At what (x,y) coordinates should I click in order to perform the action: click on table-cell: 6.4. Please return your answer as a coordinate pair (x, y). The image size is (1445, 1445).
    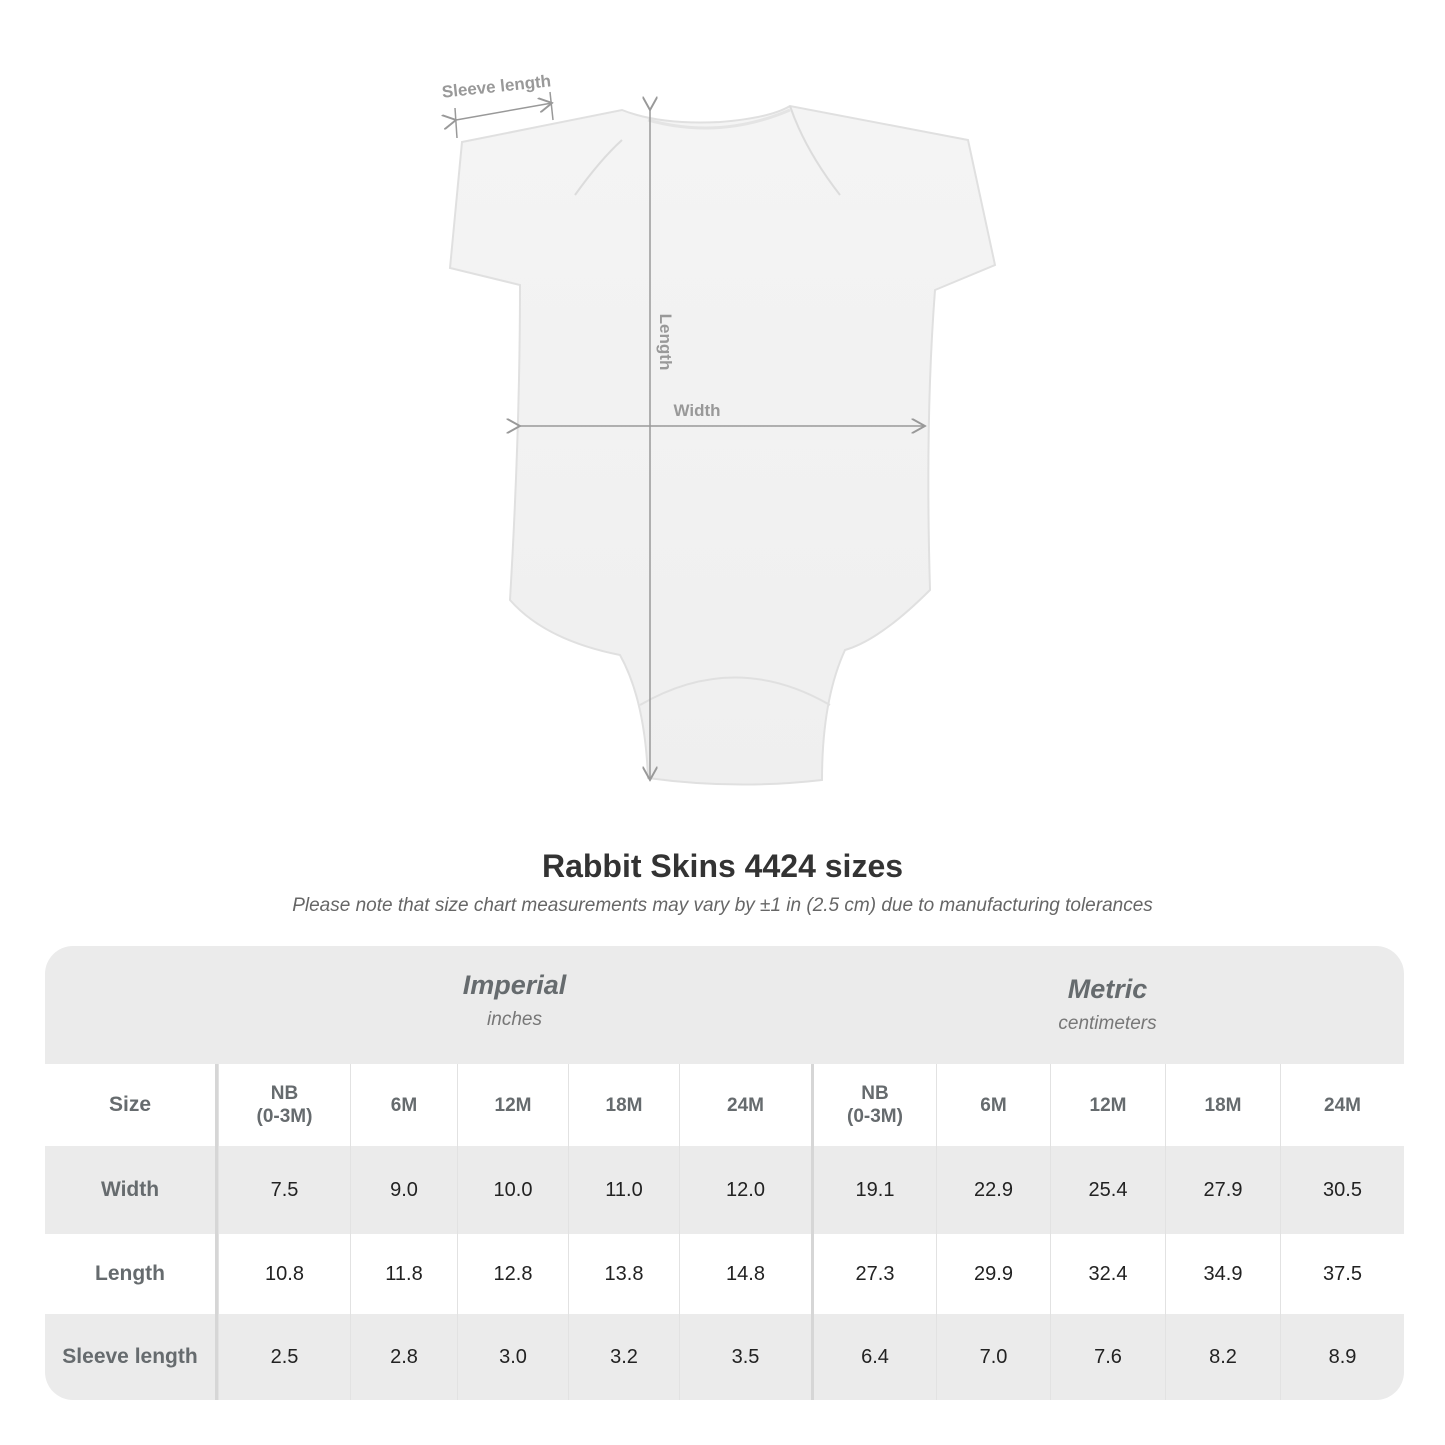
    Looking at the image, I should click on (873, 1357).